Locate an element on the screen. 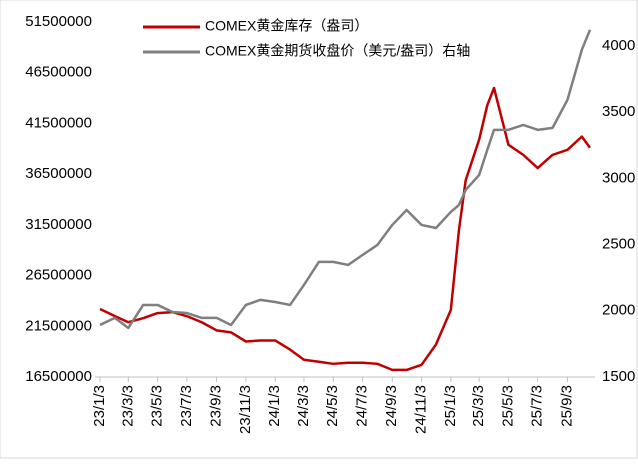 This screenshot has height=464, width=638. y2-tick-label: 2000 is located at coordinates (618, 310).